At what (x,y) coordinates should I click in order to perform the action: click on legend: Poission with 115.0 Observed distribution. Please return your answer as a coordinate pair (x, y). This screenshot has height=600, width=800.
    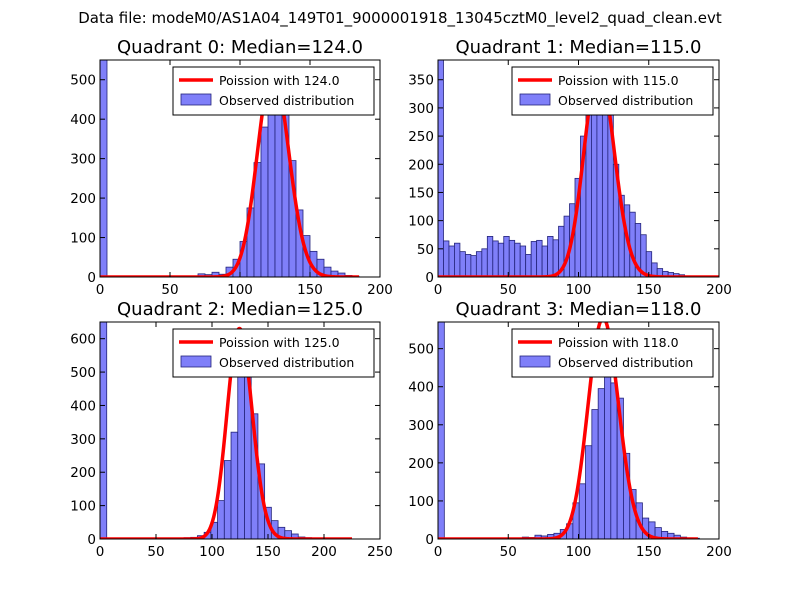
    Looking at the image, I should click on (612, 91).